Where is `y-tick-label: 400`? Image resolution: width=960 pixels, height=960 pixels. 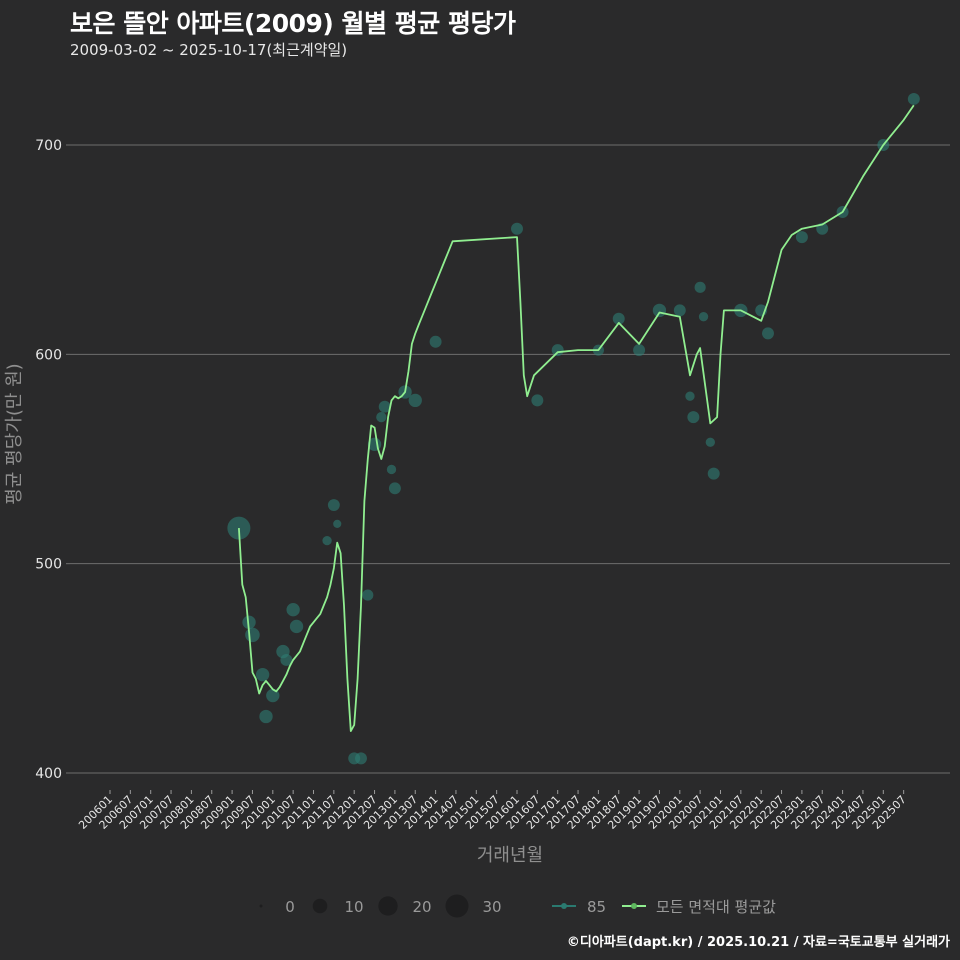
y-tick-label: 400 is located at coordinates (48, 774).